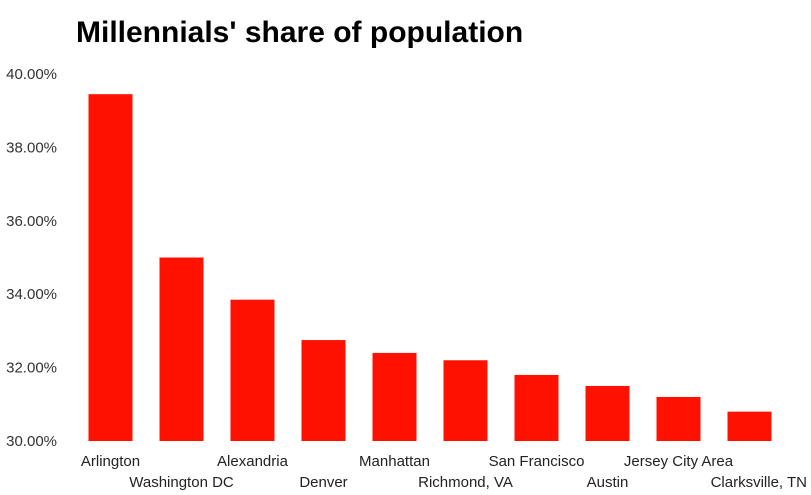 The height and width of the screenshot is (495, 811). I want to click on y-tick-label: 32.00%, so click(31, 368).